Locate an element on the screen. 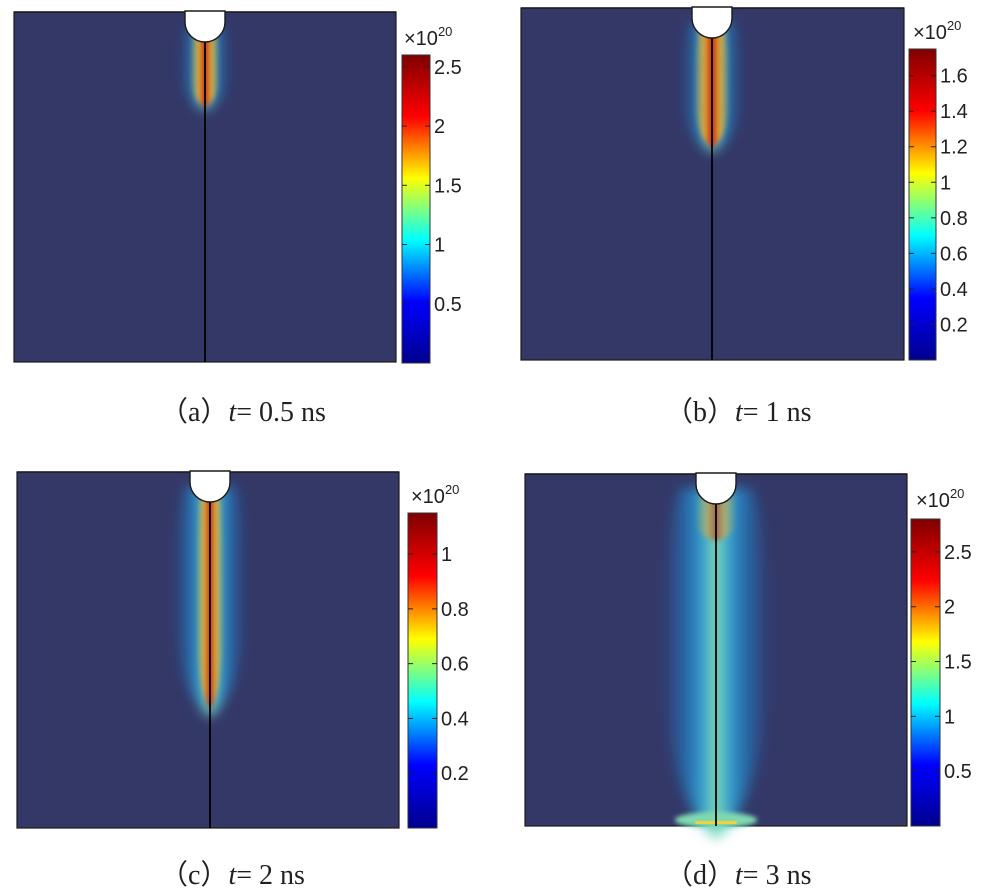 Image resolution: width=998 pixels, height=895 pixels. colorbar-b-tick-label-6: 1.4 is located at coordinates (954, 112).